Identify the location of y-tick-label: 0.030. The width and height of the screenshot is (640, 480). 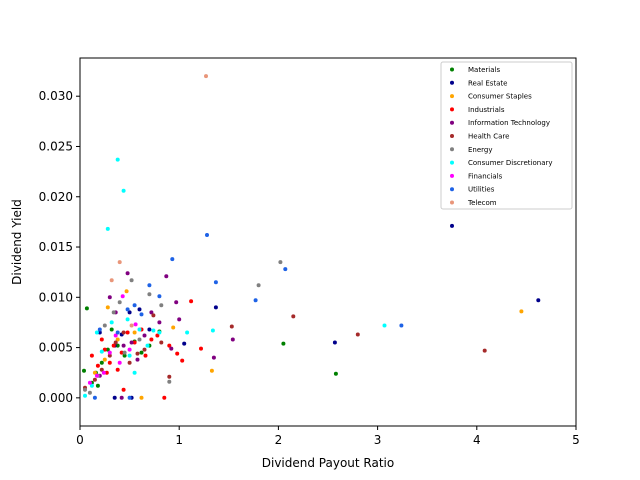
(56, 96).